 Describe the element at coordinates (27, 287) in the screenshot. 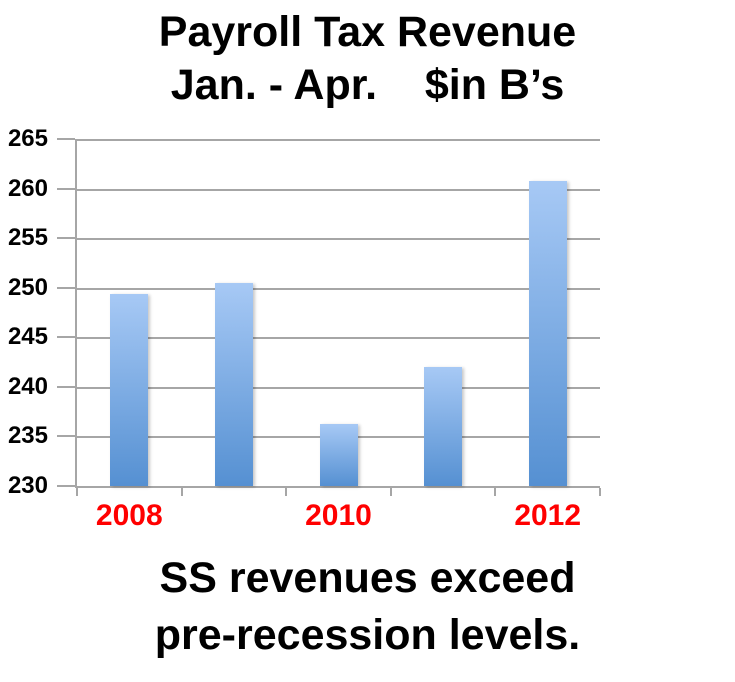

I see `y-tick-label-250: 250` at that location.